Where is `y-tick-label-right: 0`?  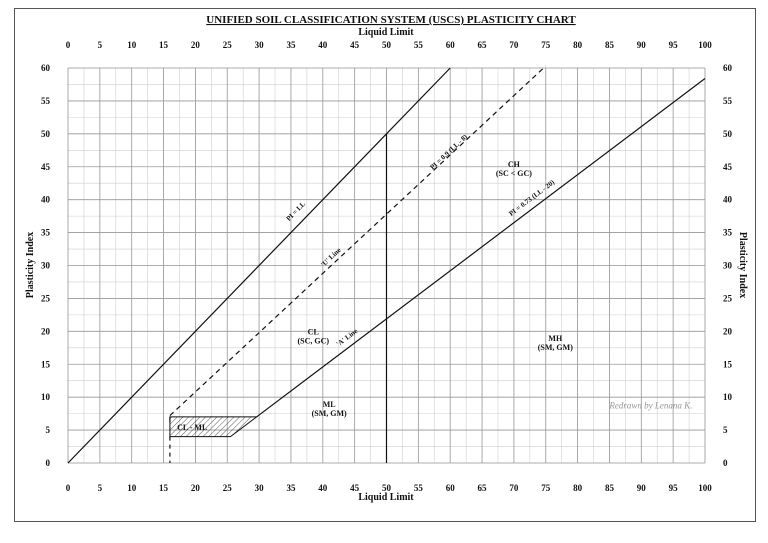
y-tick-label-right: 0 is located at coordinates (725, 463).